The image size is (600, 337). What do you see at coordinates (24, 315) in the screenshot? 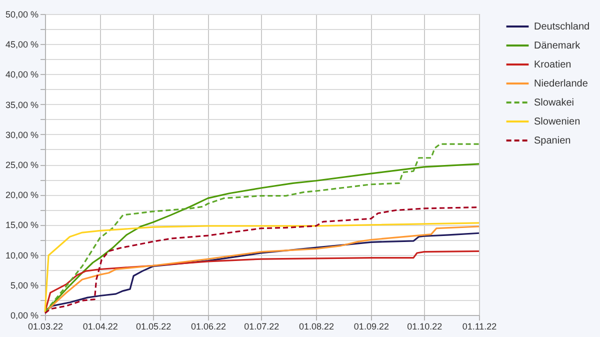
I see `y-tick-label: 0,00 %` at bounding box center [24, 315].